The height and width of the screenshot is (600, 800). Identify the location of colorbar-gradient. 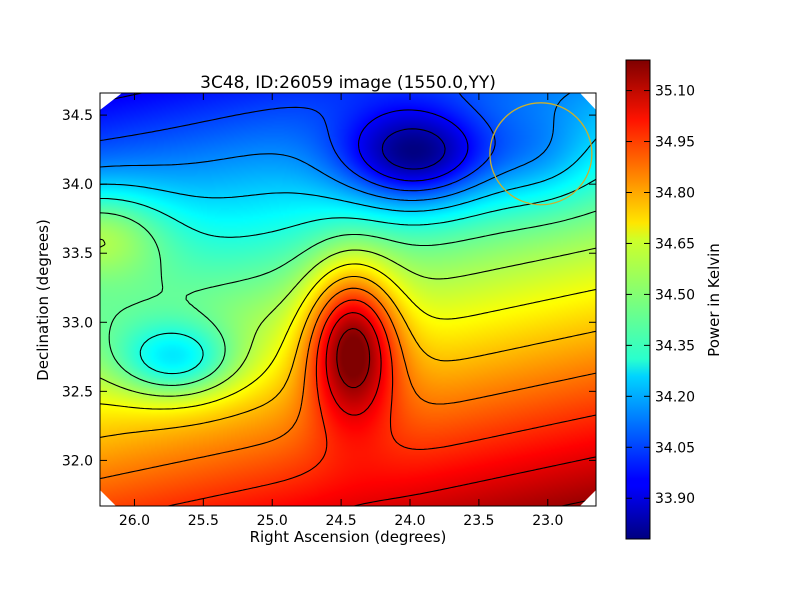
(638, 299).